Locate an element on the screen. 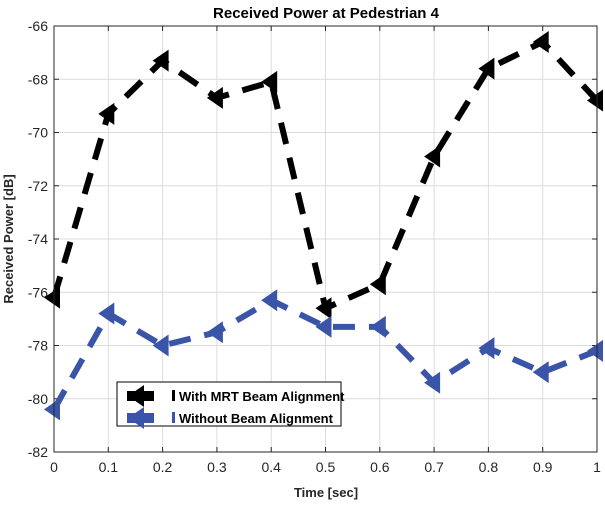 The width and height of the screenshot is (605, 505). y-tick-label: -70 is located at coordinates (38, 133).